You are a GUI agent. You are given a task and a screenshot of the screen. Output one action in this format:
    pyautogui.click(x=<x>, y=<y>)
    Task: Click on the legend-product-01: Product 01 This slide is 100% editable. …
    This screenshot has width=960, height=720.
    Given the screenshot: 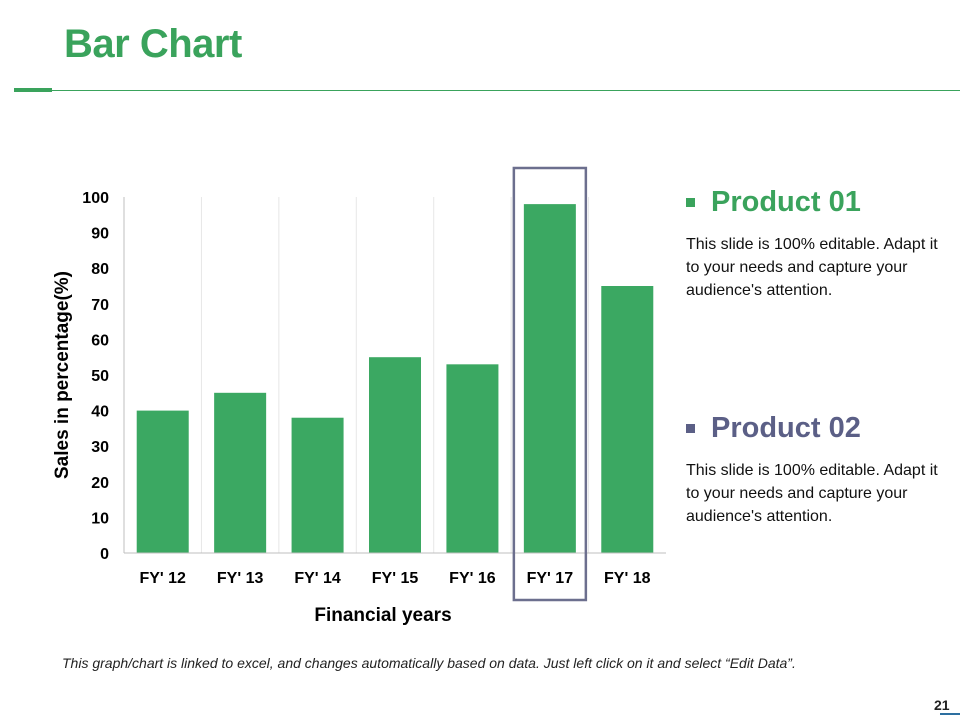 What is the action you would take?
    pyautogui.click(x=816, y=244)
    